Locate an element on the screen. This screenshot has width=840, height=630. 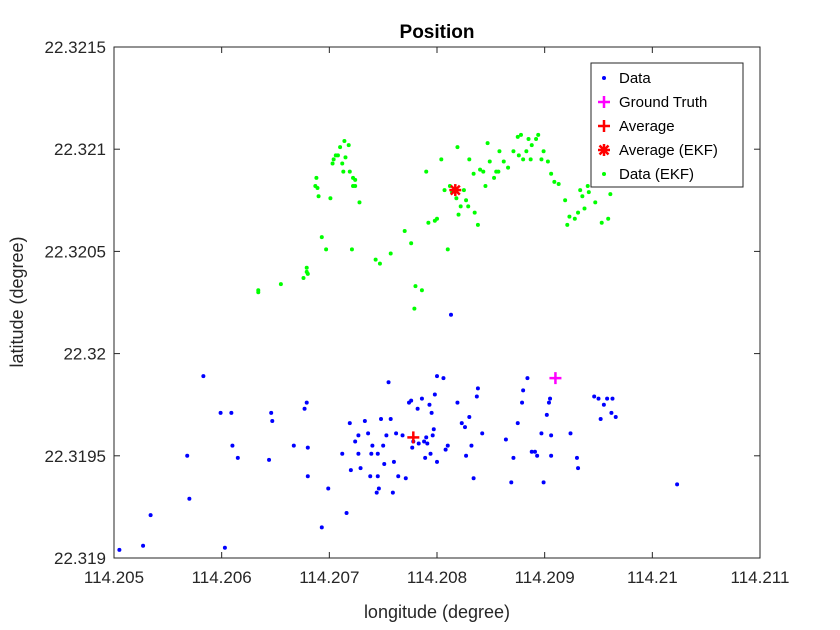
series-ground-truth is located at coordinates (555, 378).